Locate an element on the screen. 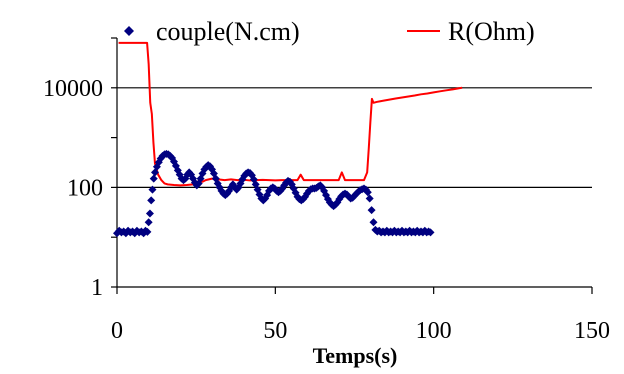 This screenshot has height=374, width=624. x-tick-label: 150 is located at coordinates (592, 331).